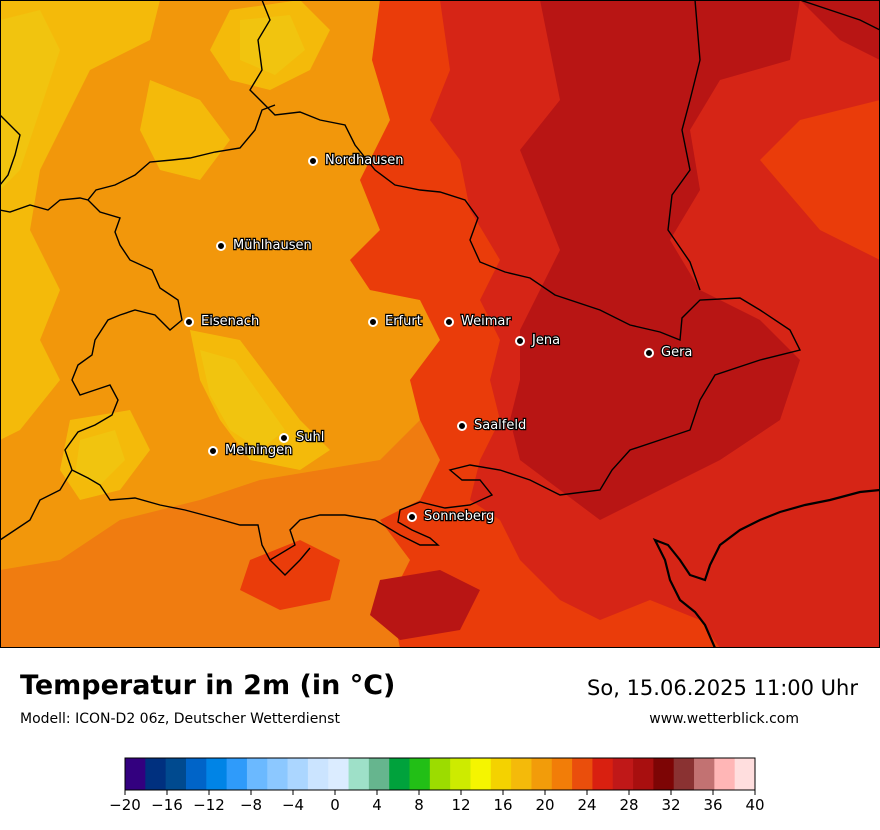 The image size is (880, 830). I want to click on color-scale-tick-label: 24, so click(586, 805).